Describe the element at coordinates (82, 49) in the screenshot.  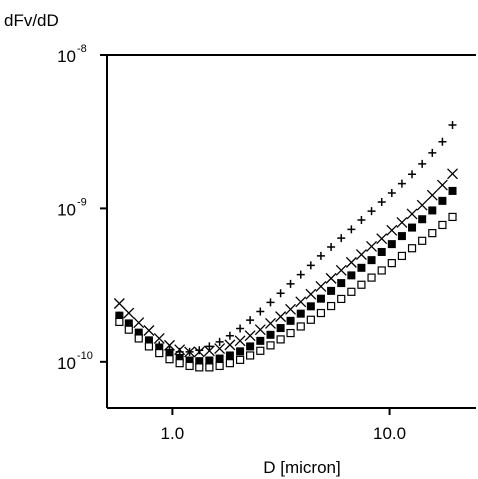
I see `y-tick-label-exponent: -8` at that location.